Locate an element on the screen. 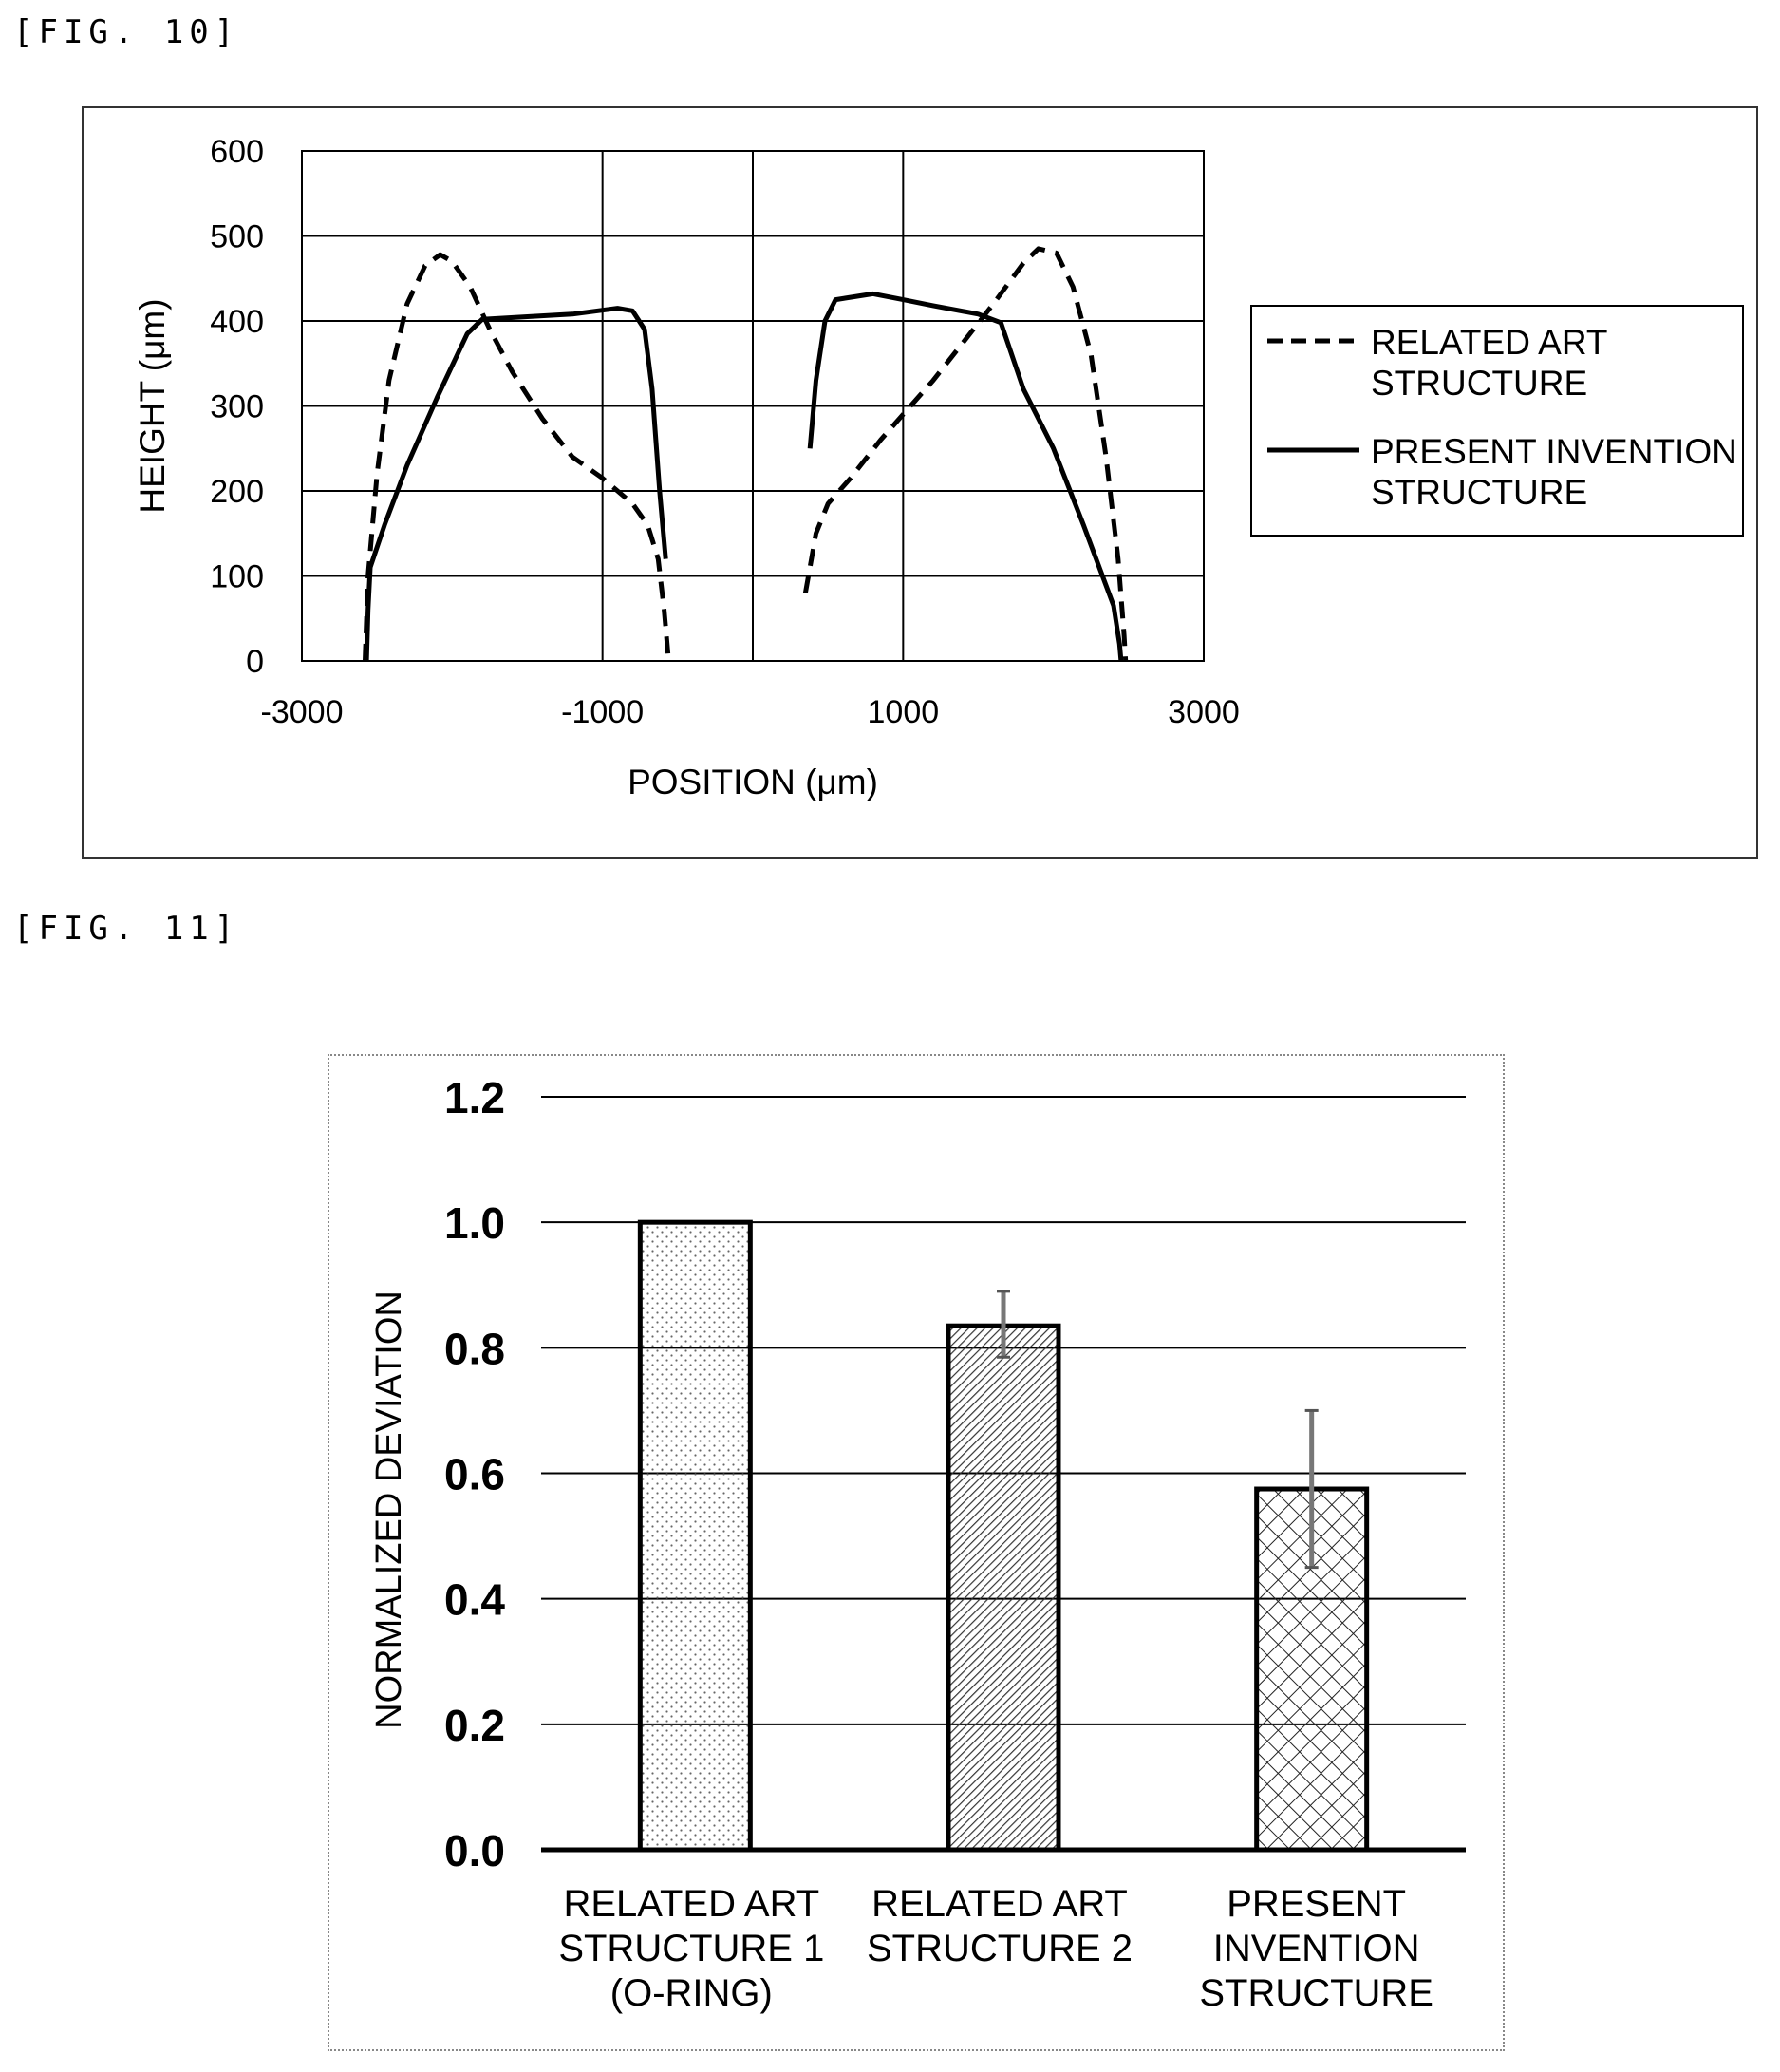 This screenshot has height=2072, width=1780. x-category-label: INVENTION is located at coordinates (1317, 1948).